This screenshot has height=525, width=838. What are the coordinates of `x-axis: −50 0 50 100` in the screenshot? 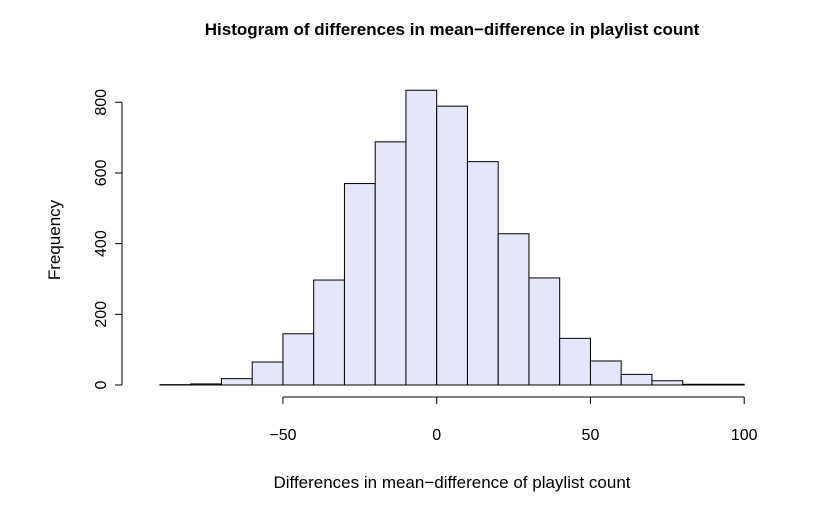 It's located at (513, 420).